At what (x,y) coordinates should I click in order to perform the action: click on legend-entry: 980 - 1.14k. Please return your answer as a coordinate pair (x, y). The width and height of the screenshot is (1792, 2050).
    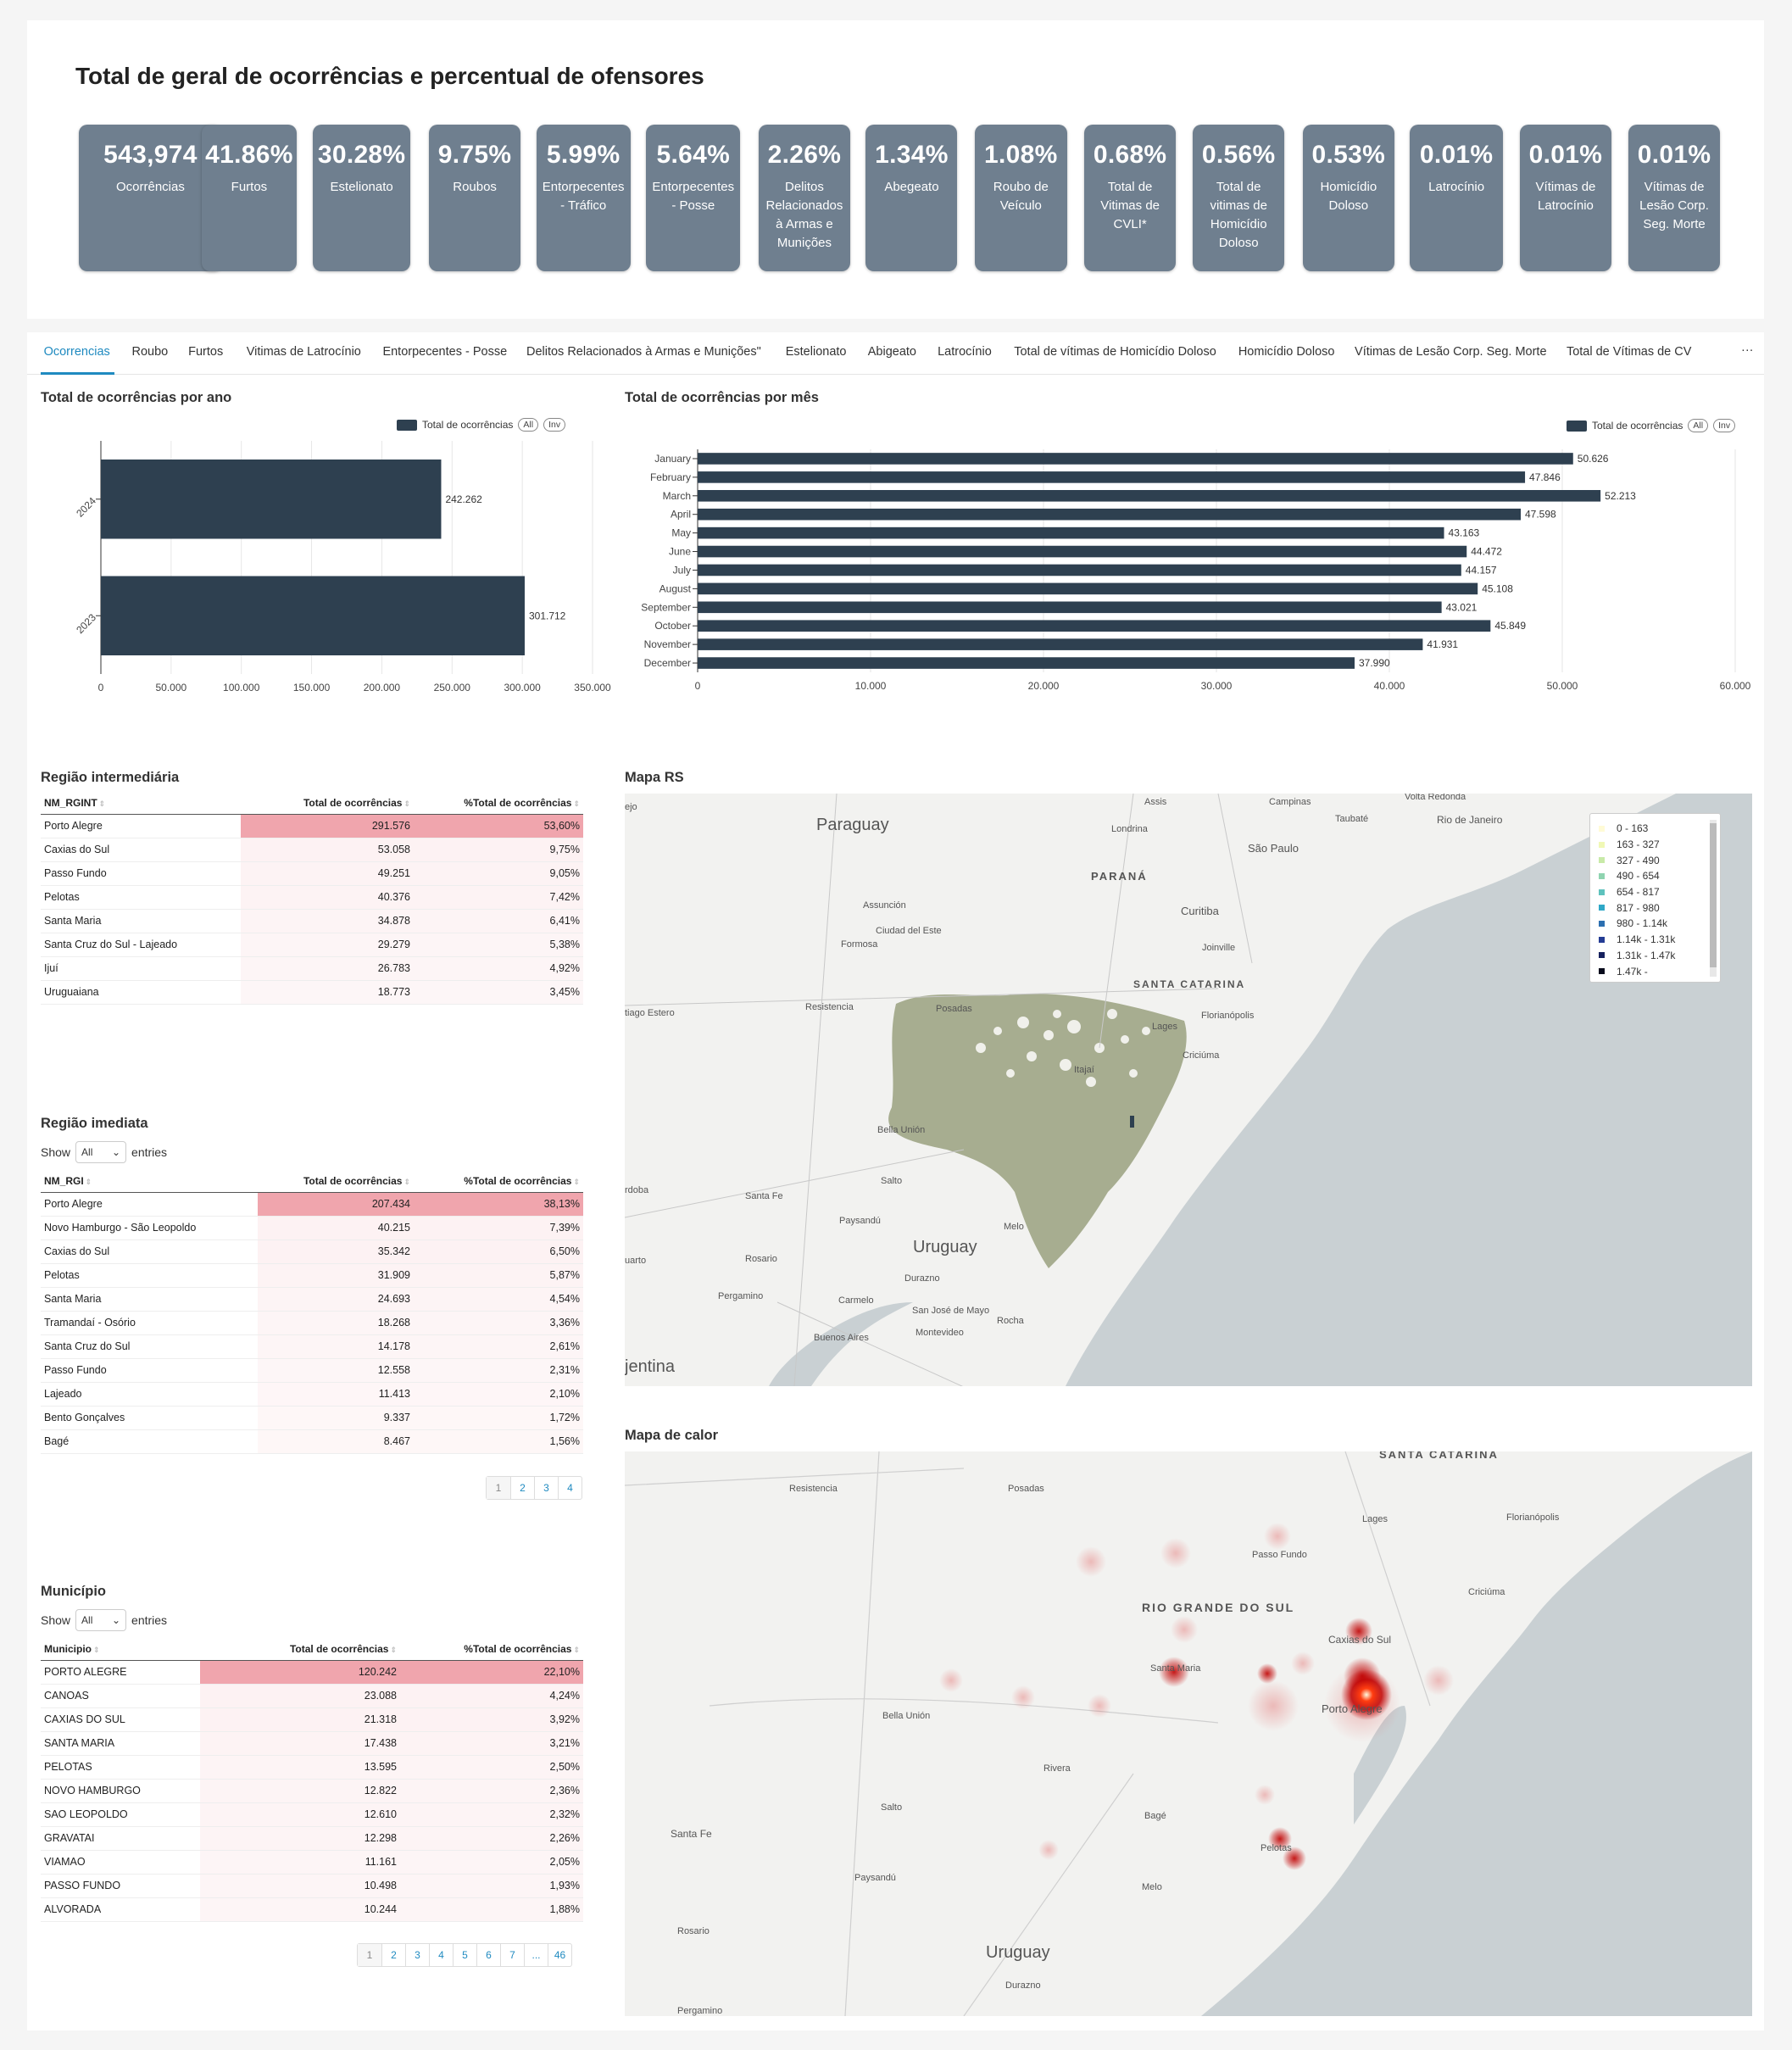
    Looking at the image, I should click on (1655, 924).